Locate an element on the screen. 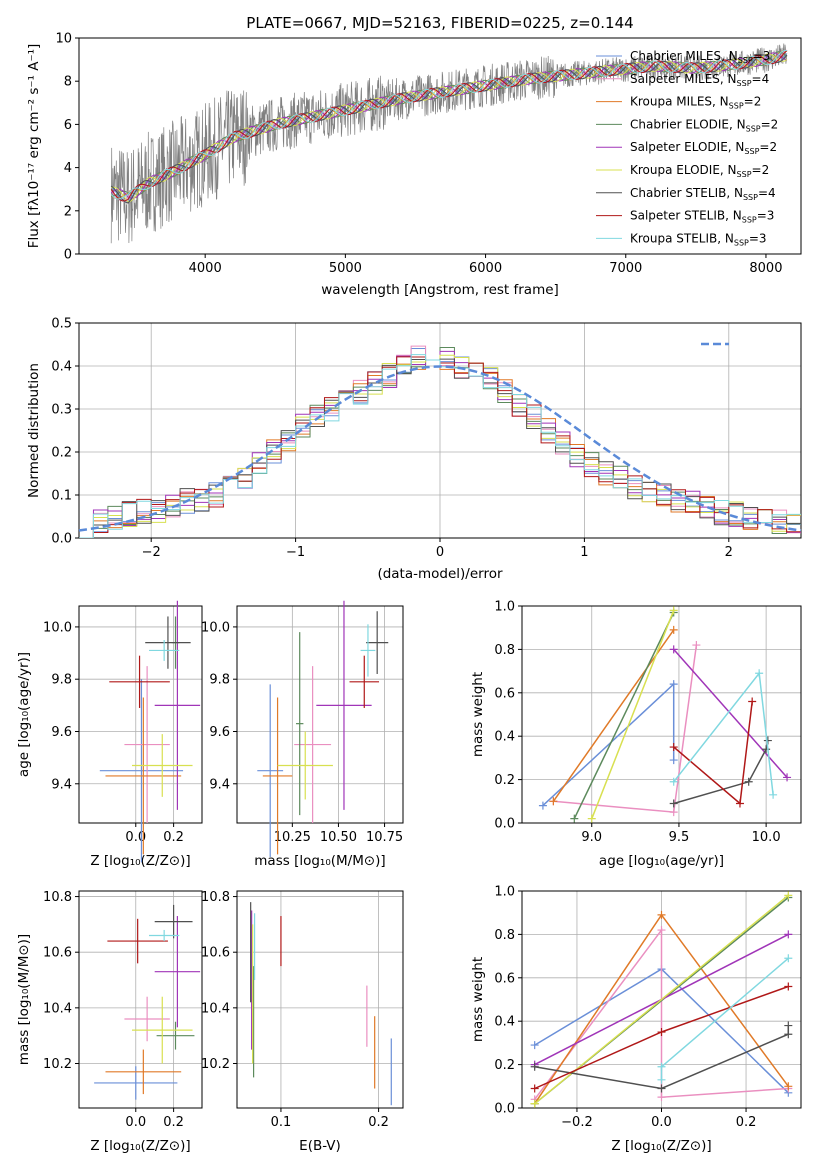 This screenshot has width=819, height=1170. legend-entry-0: Chabrier MILES, NSSP=3 is located at coordinates (700, 57).